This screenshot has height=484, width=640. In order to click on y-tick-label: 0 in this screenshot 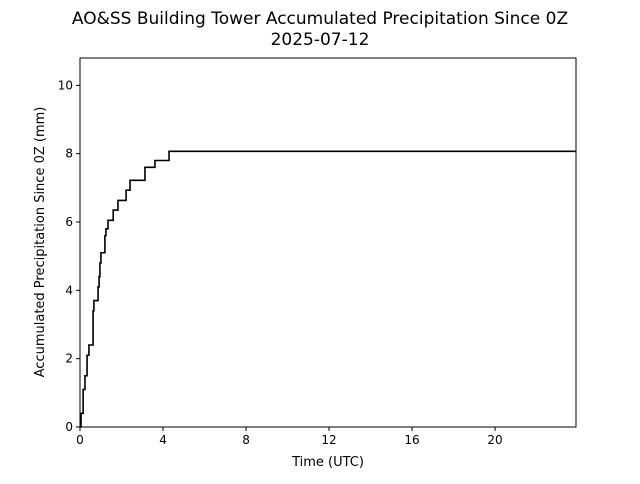, I will do `click(69, 427)`.